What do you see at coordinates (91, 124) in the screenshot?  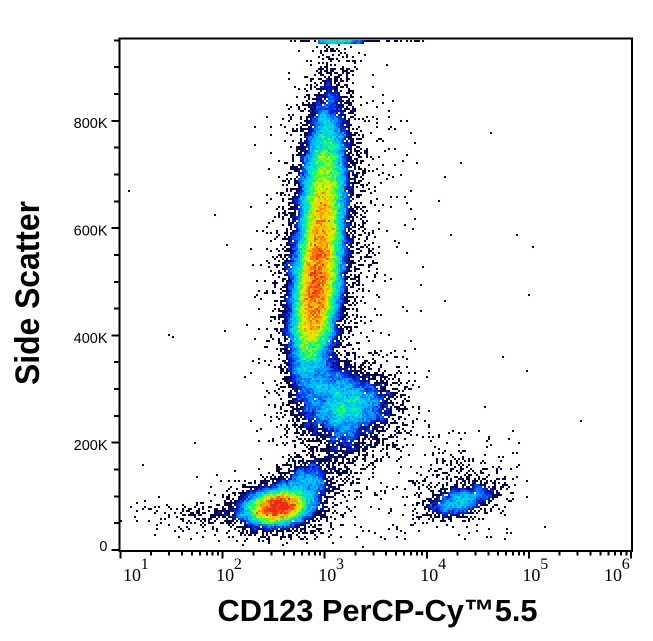 I see `svg-text: 800K` at bounding box center [91, 124].